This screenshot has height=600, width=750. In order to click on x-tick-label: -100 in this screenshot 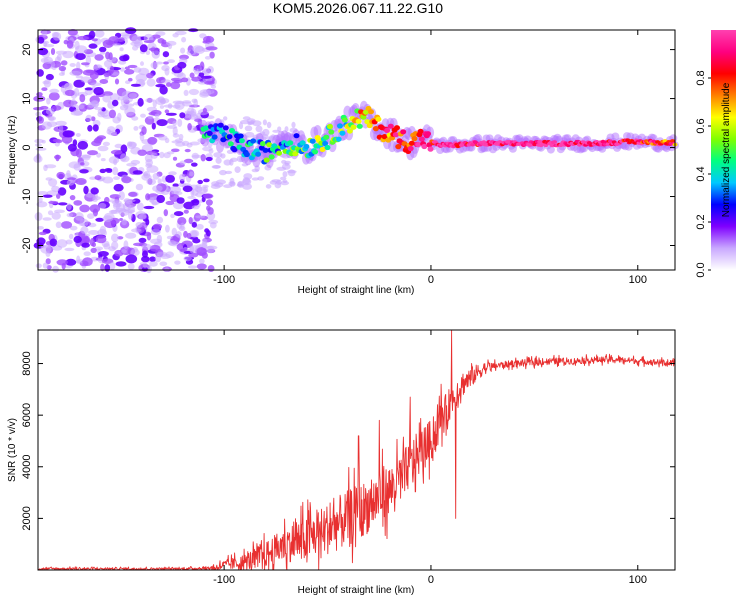, I will do `click(224, 580)`.